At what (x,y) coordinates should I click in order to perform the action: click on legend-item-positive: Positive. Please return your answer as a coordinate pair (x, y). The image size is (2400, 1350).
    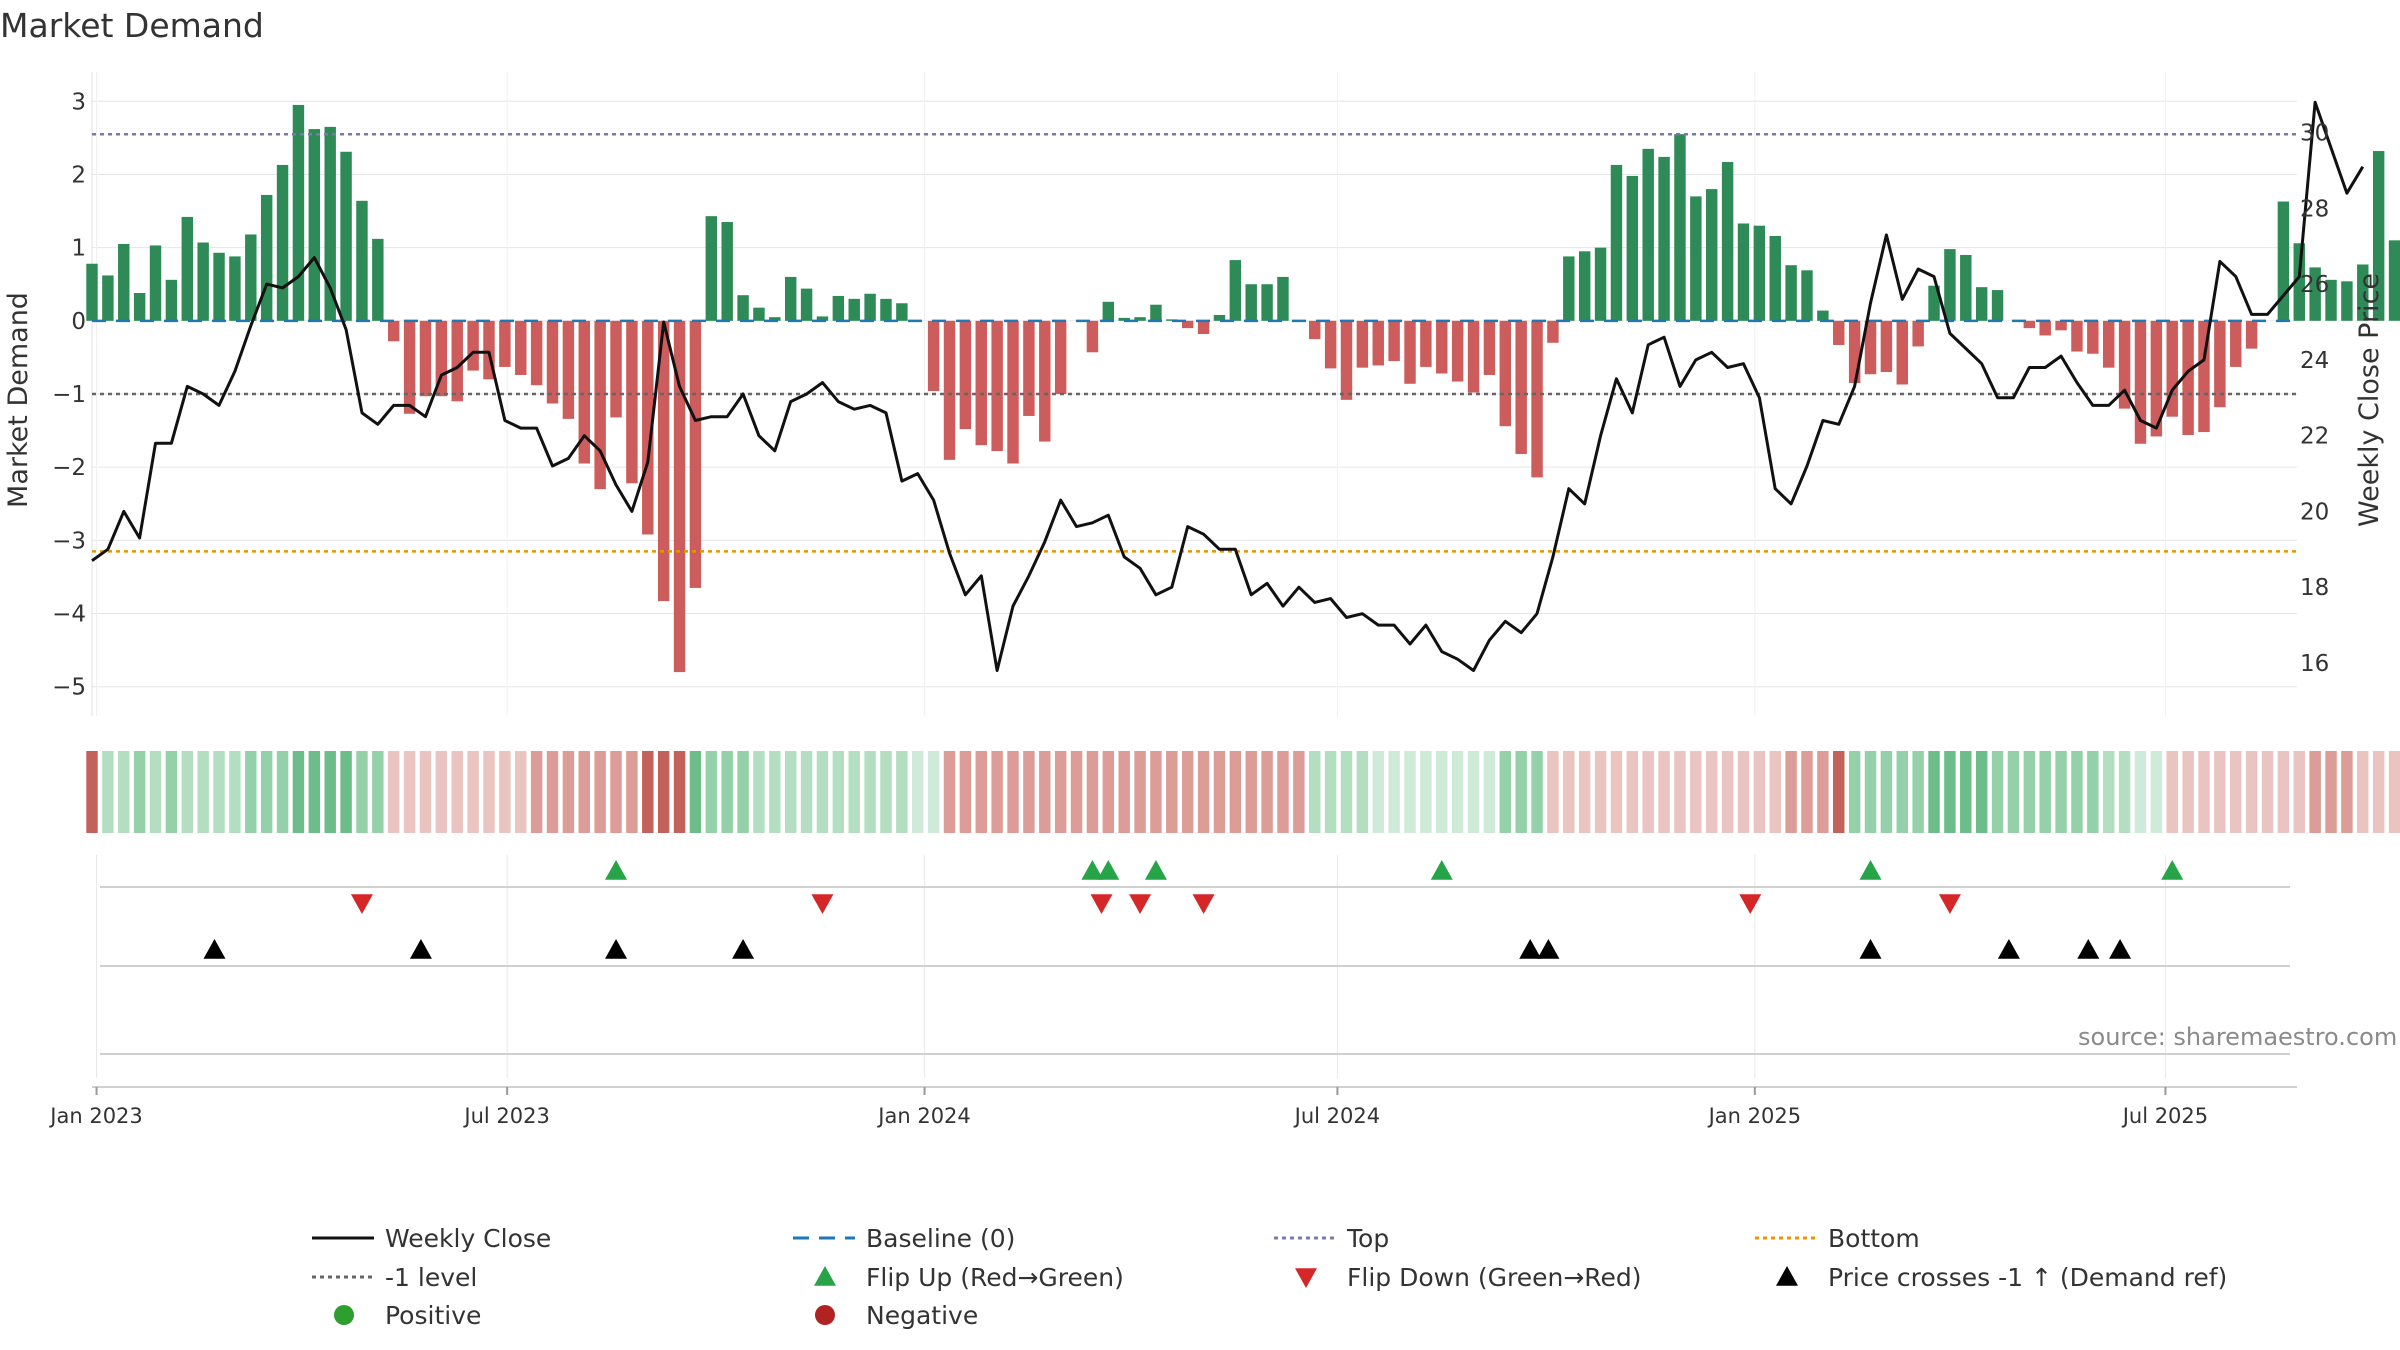
    Looking at the image, I should click on (407, 1315).